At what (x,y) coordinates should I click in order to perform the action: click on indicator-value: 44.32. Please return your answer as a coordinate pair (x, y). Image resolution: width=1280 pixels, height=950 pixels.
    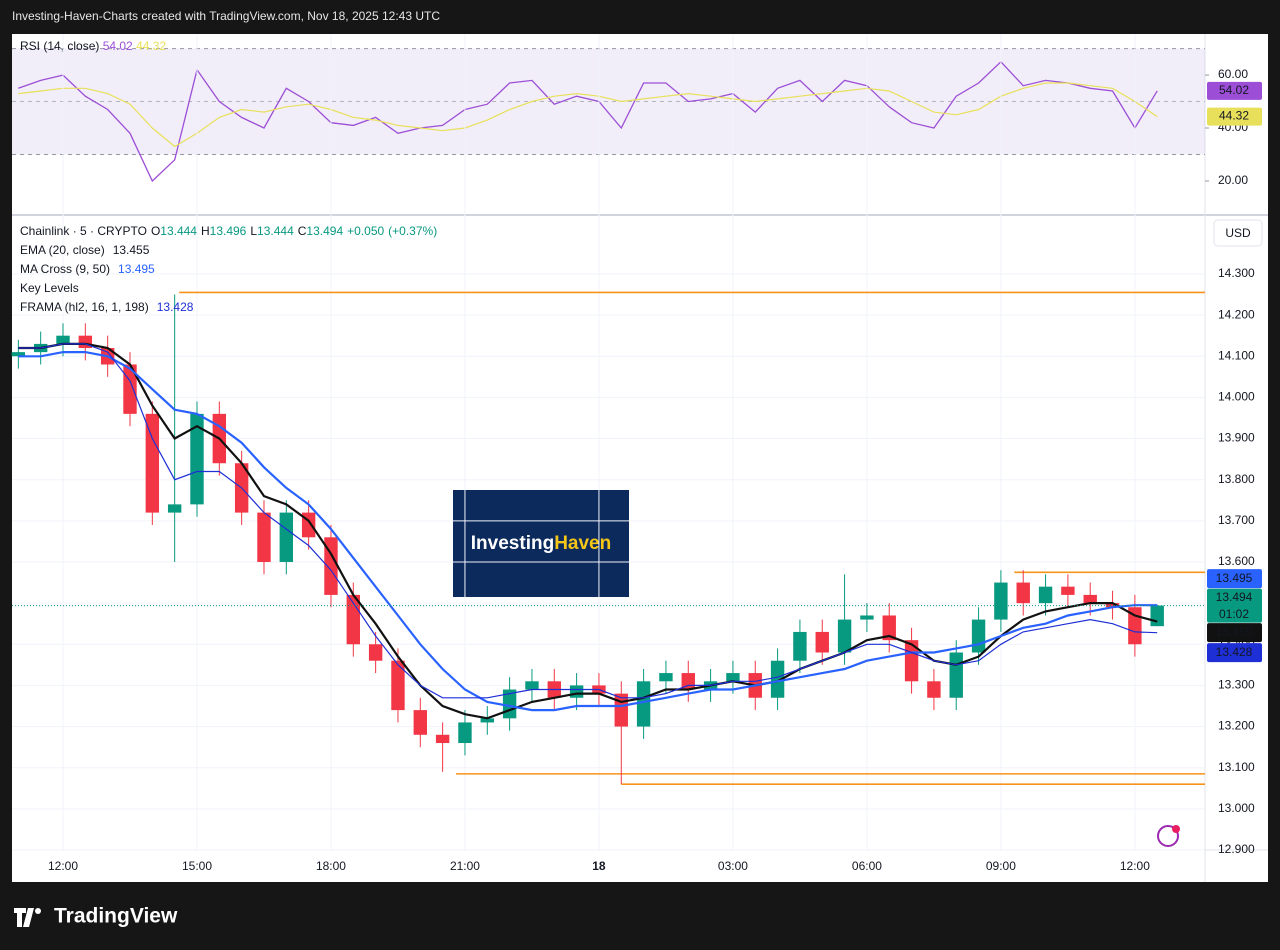
    Looking at the image, I should click on (151, 46).